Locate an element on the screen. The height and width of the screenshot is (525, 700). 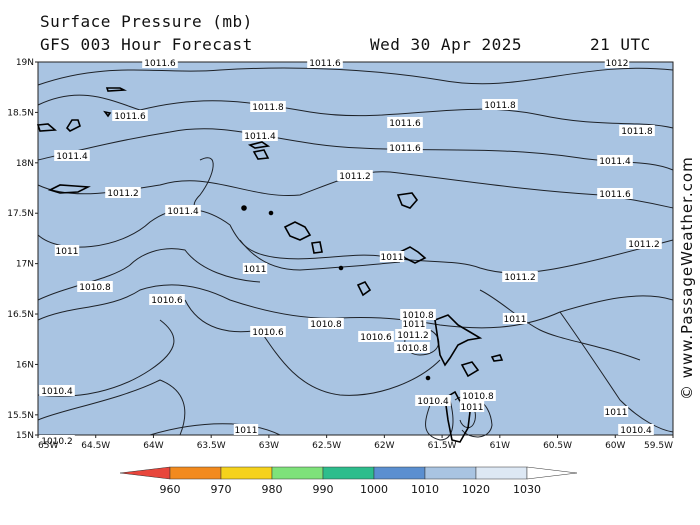
colorbar-tick-label: 1020 is located at coordinates (476, 489).